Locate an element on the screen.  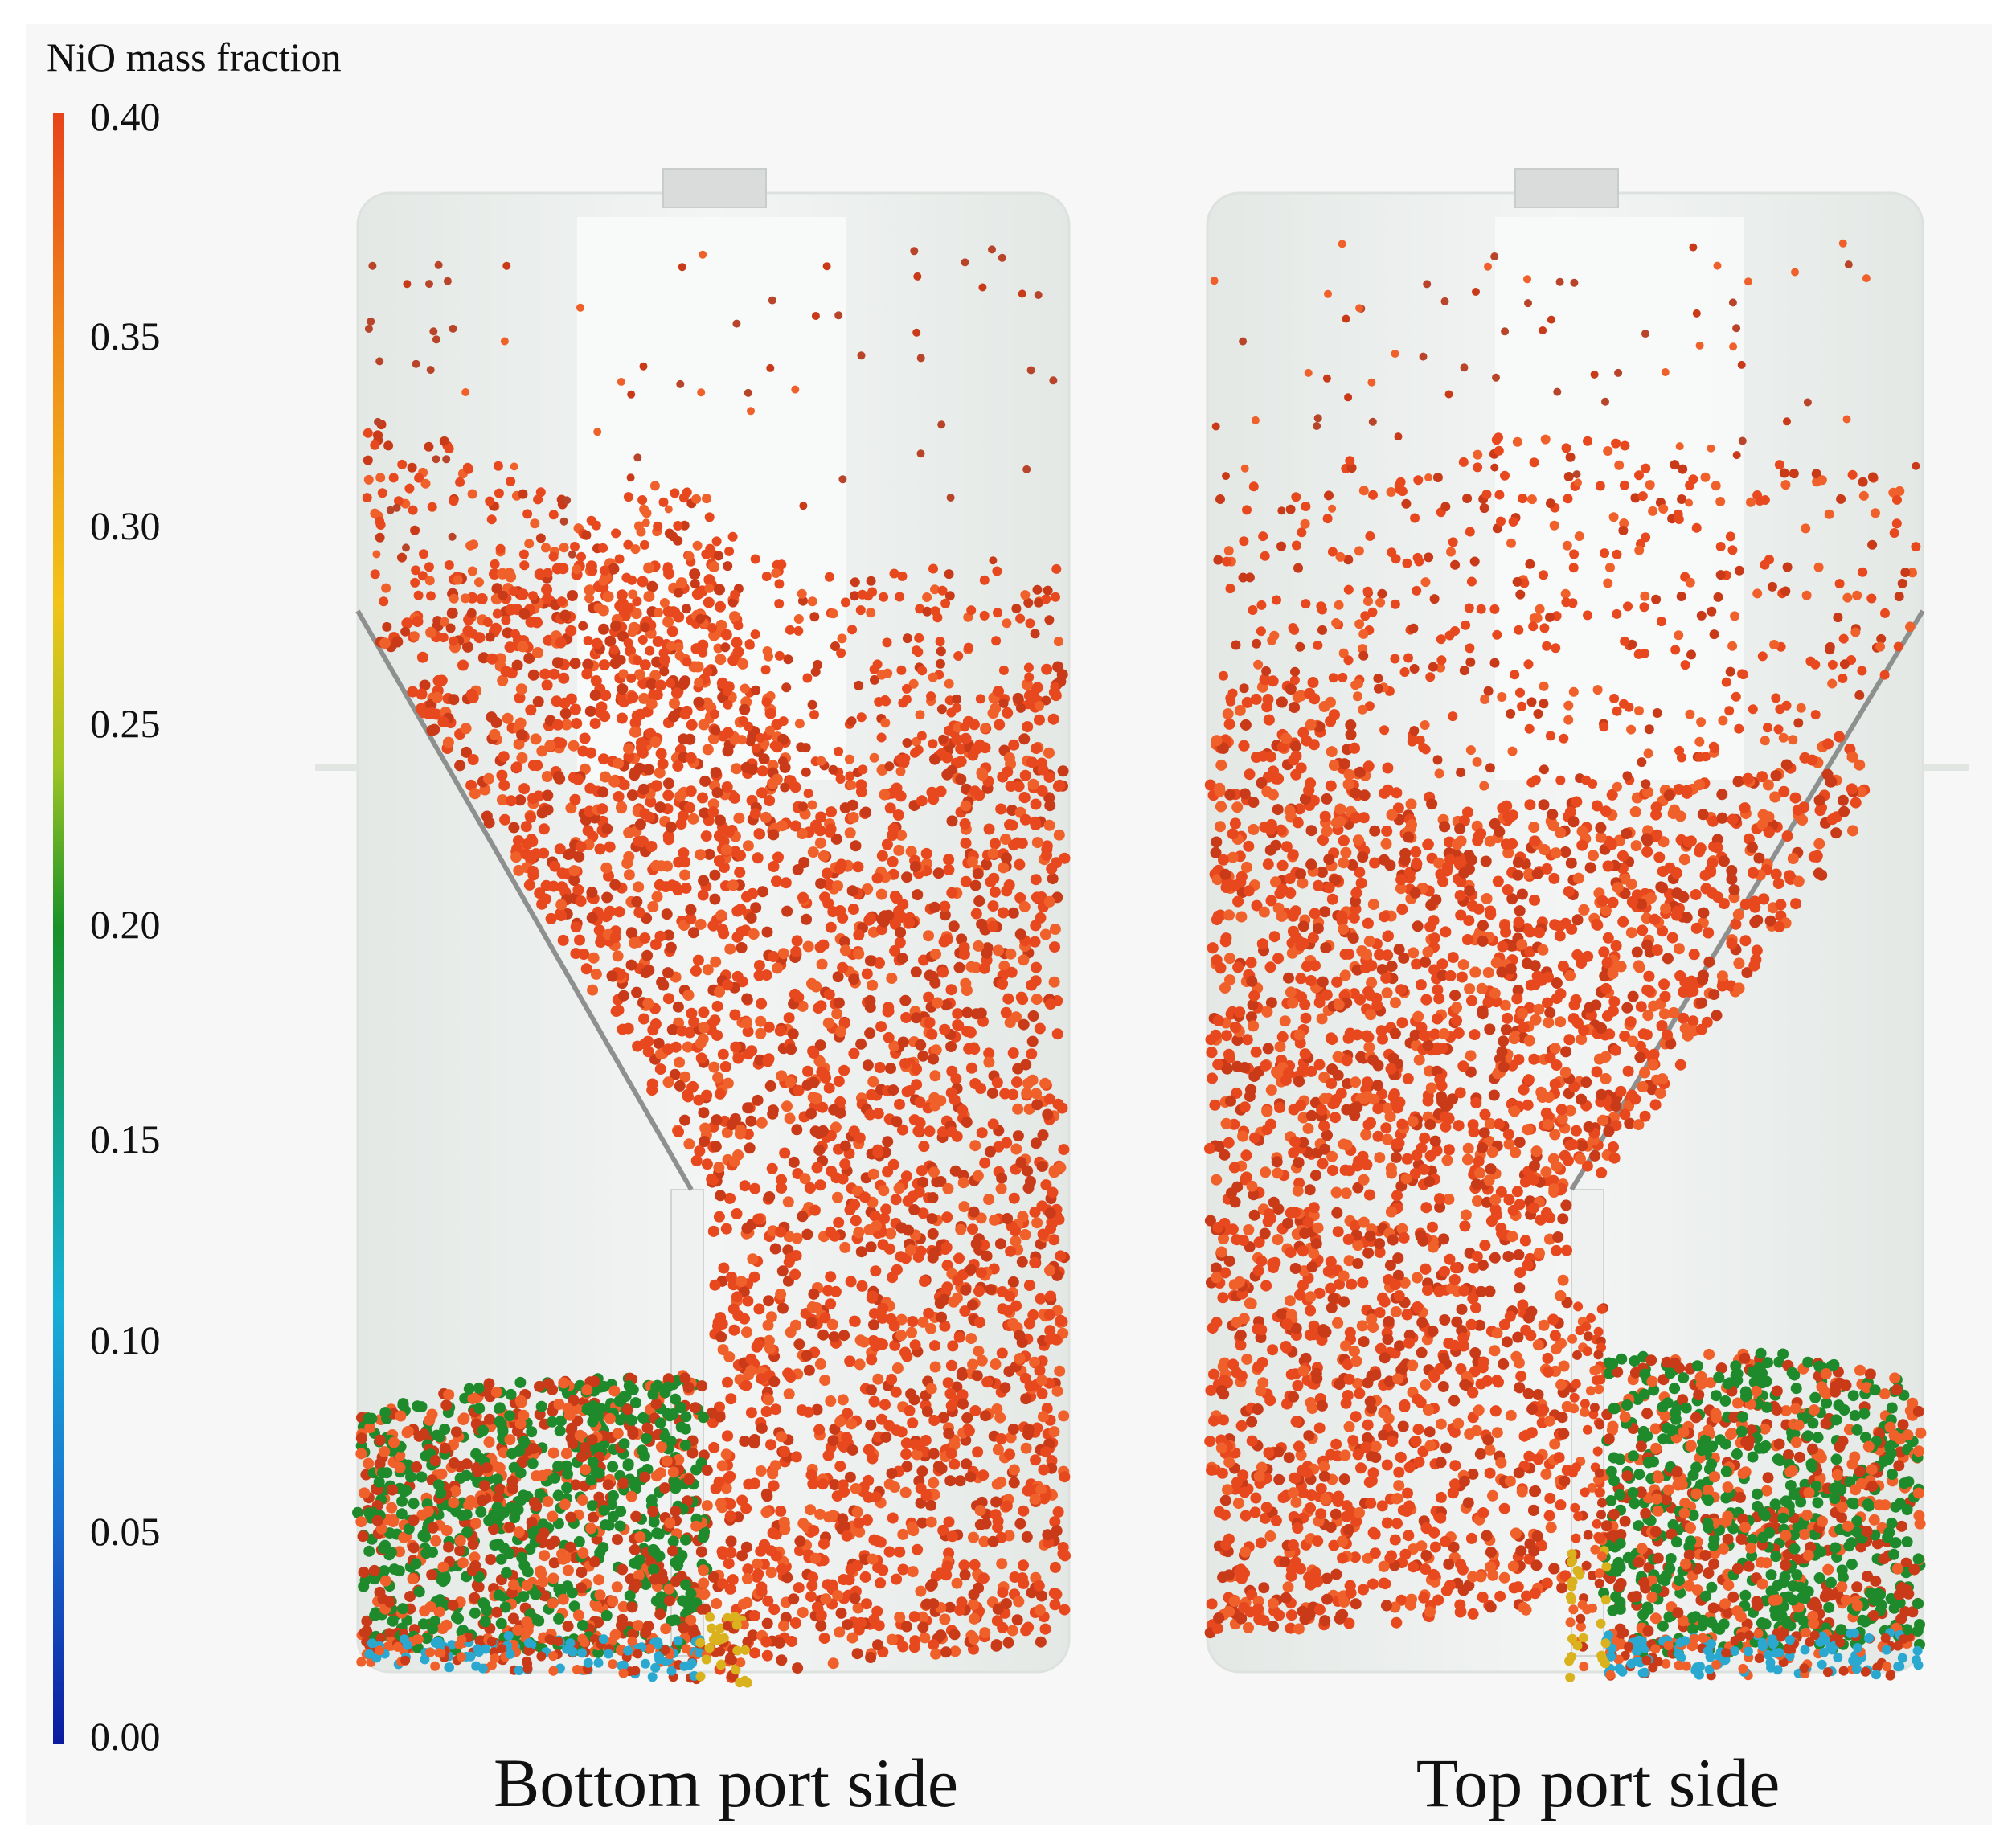
right-top-port is located at coordinates (1566, 188).